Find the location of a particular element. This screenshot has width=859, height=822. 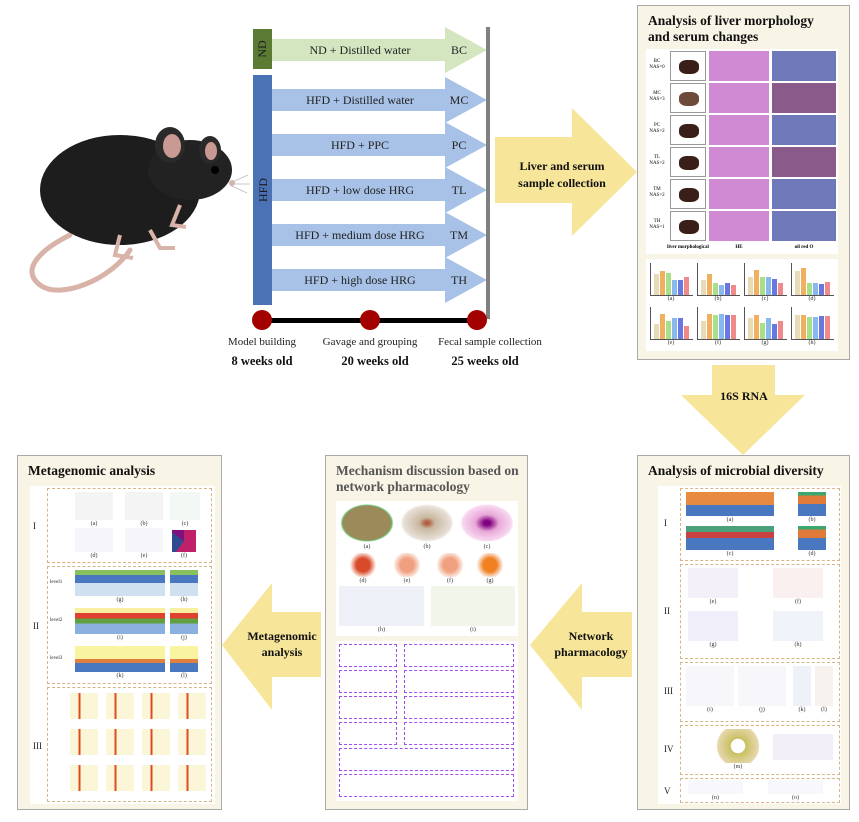

oil-red-o-image is located at coordinates (804, 98).